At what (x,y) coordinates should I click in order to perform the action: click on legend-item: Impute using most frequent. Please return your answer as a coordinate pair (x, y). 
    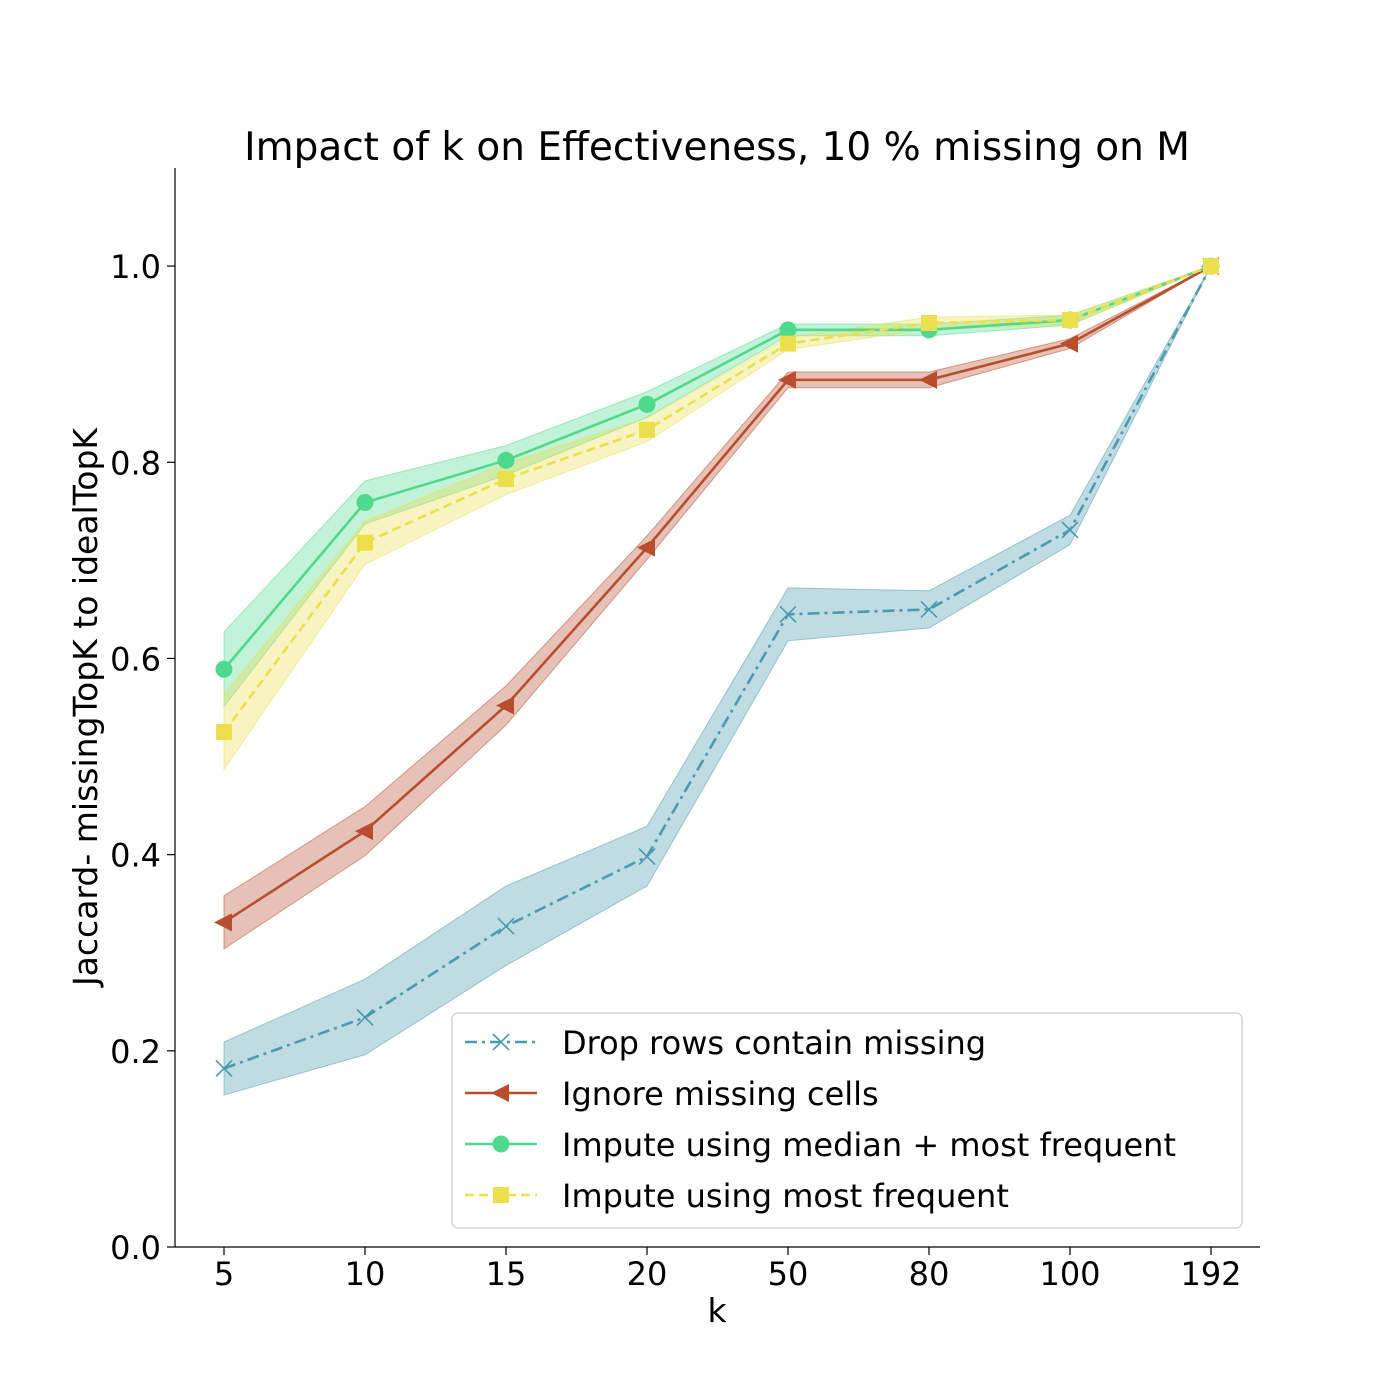
    Looking at the image, I should click on (737, 1196).